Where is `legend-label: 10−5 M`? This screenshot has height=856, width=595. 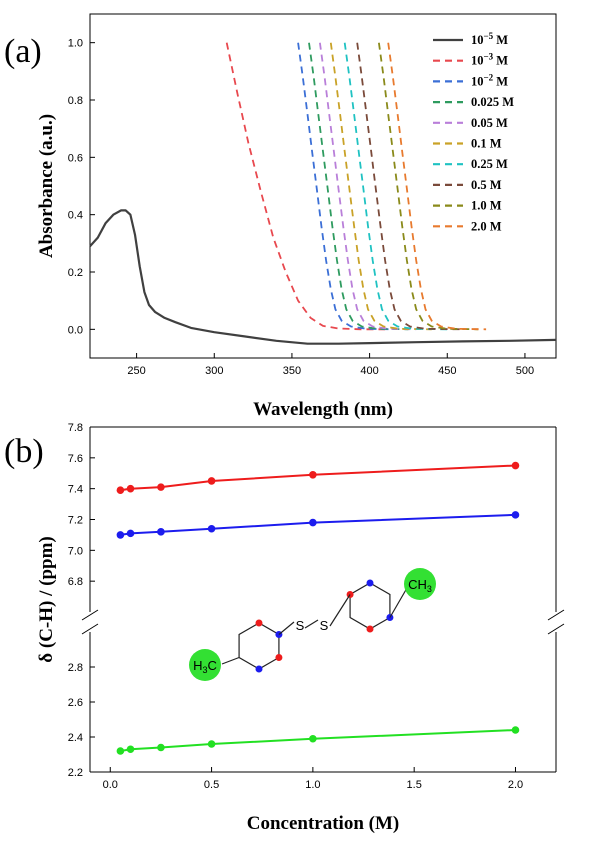
legend-label: 10−5 M is located at coordinates (489, 39).